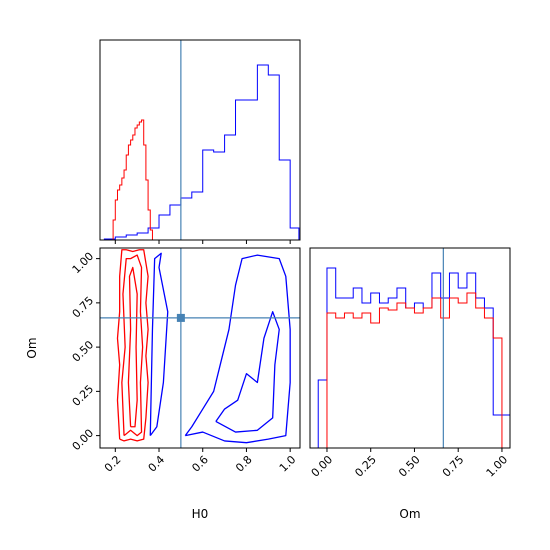  I want to click on x-axis-label: H0, so click(200, 514).